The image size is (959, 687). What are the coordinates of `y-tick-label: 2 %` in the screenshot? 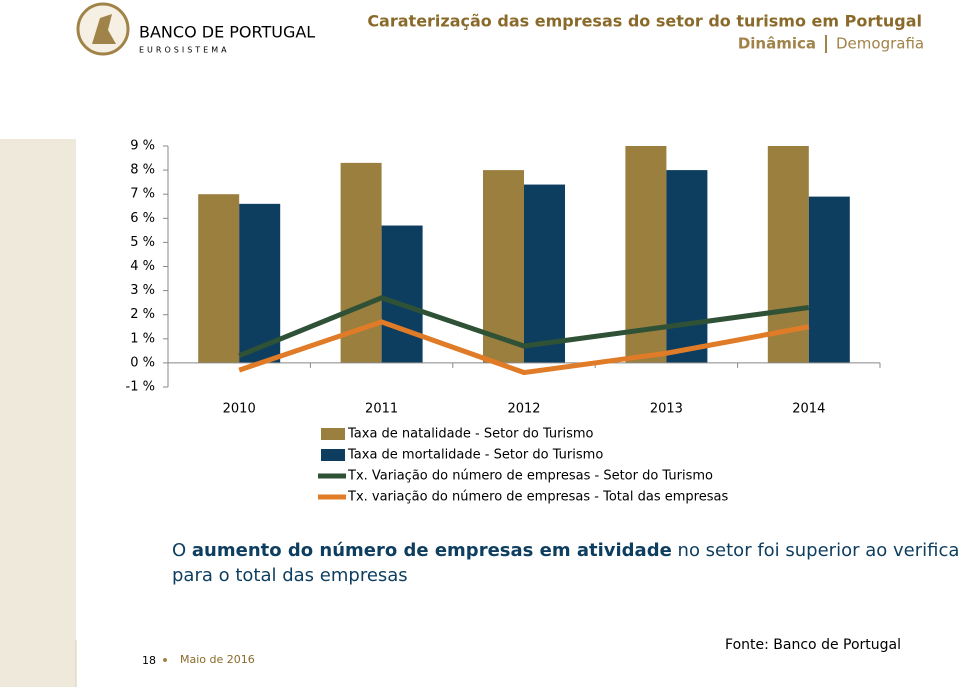 It's located at (142, 314).